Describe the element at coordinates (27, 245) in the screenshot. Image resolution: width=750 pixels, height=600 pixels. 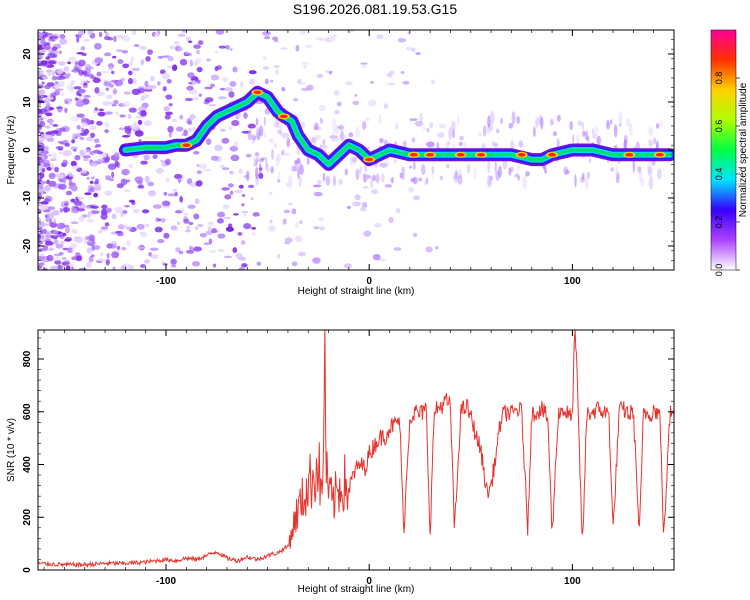
I see `spectrogram-y-tick-label: -20` at that location.